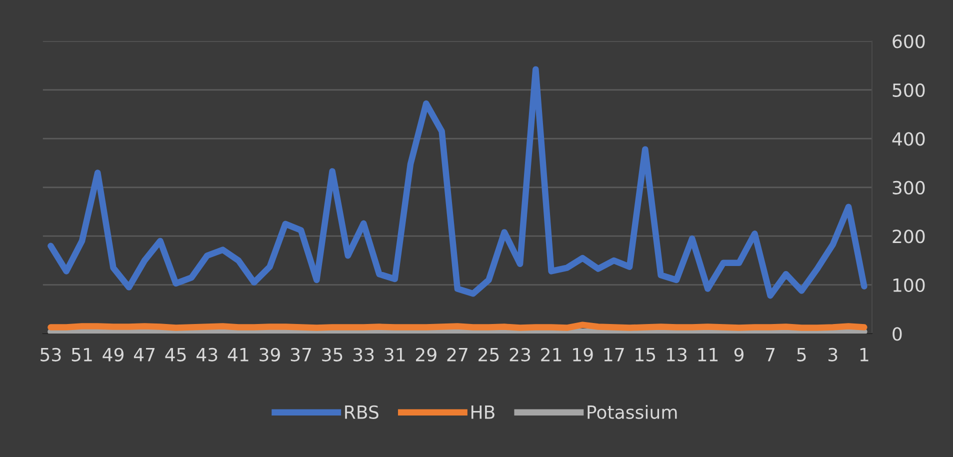 The image size is (953, 457). What do you see at coordinates (426, 355) in the screenshot?
I see `x-tick-label: 29` at bounding box center [426, 355].